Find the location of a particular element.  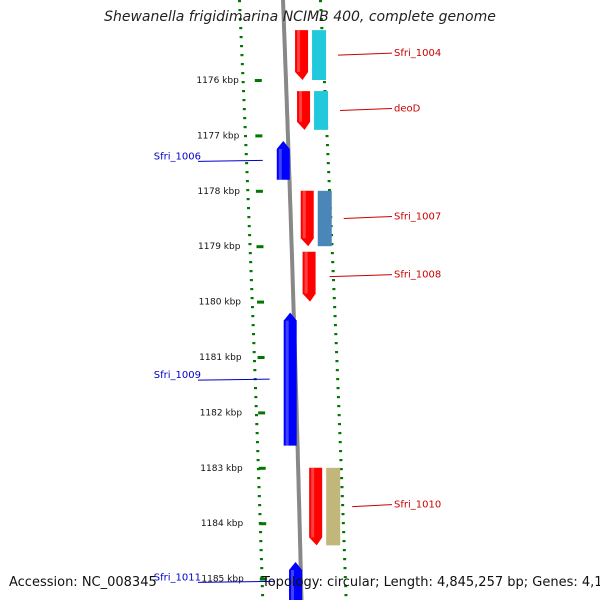

tick-label: 1177 kbp is located at coordinates (218, 136).